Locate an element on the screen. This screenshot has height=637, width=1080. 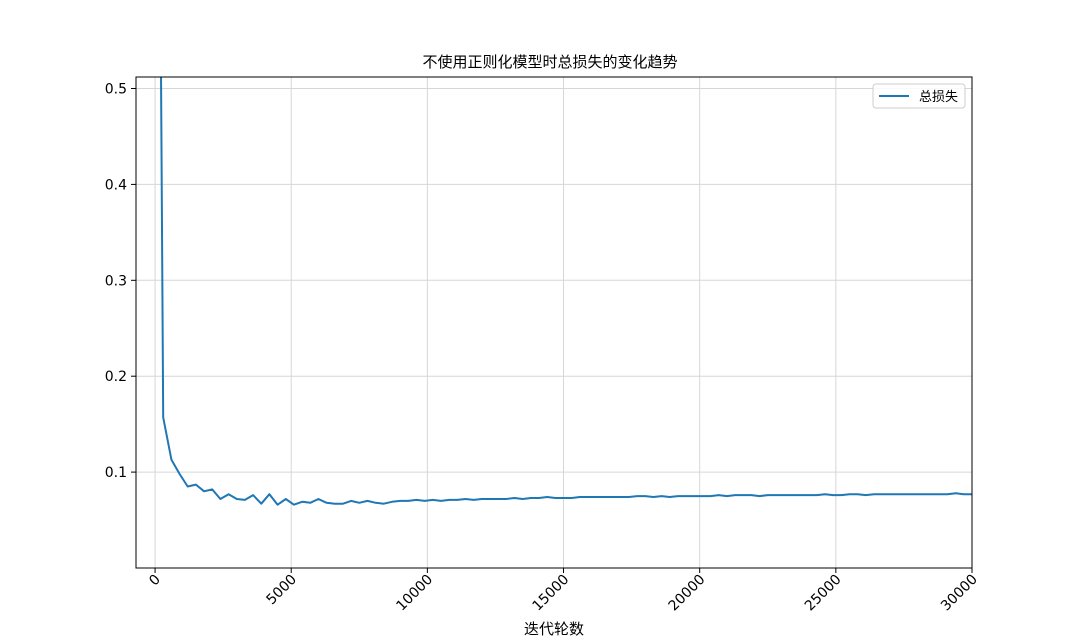
x-tick-label: 10000 is located at coordinates (414, 593).